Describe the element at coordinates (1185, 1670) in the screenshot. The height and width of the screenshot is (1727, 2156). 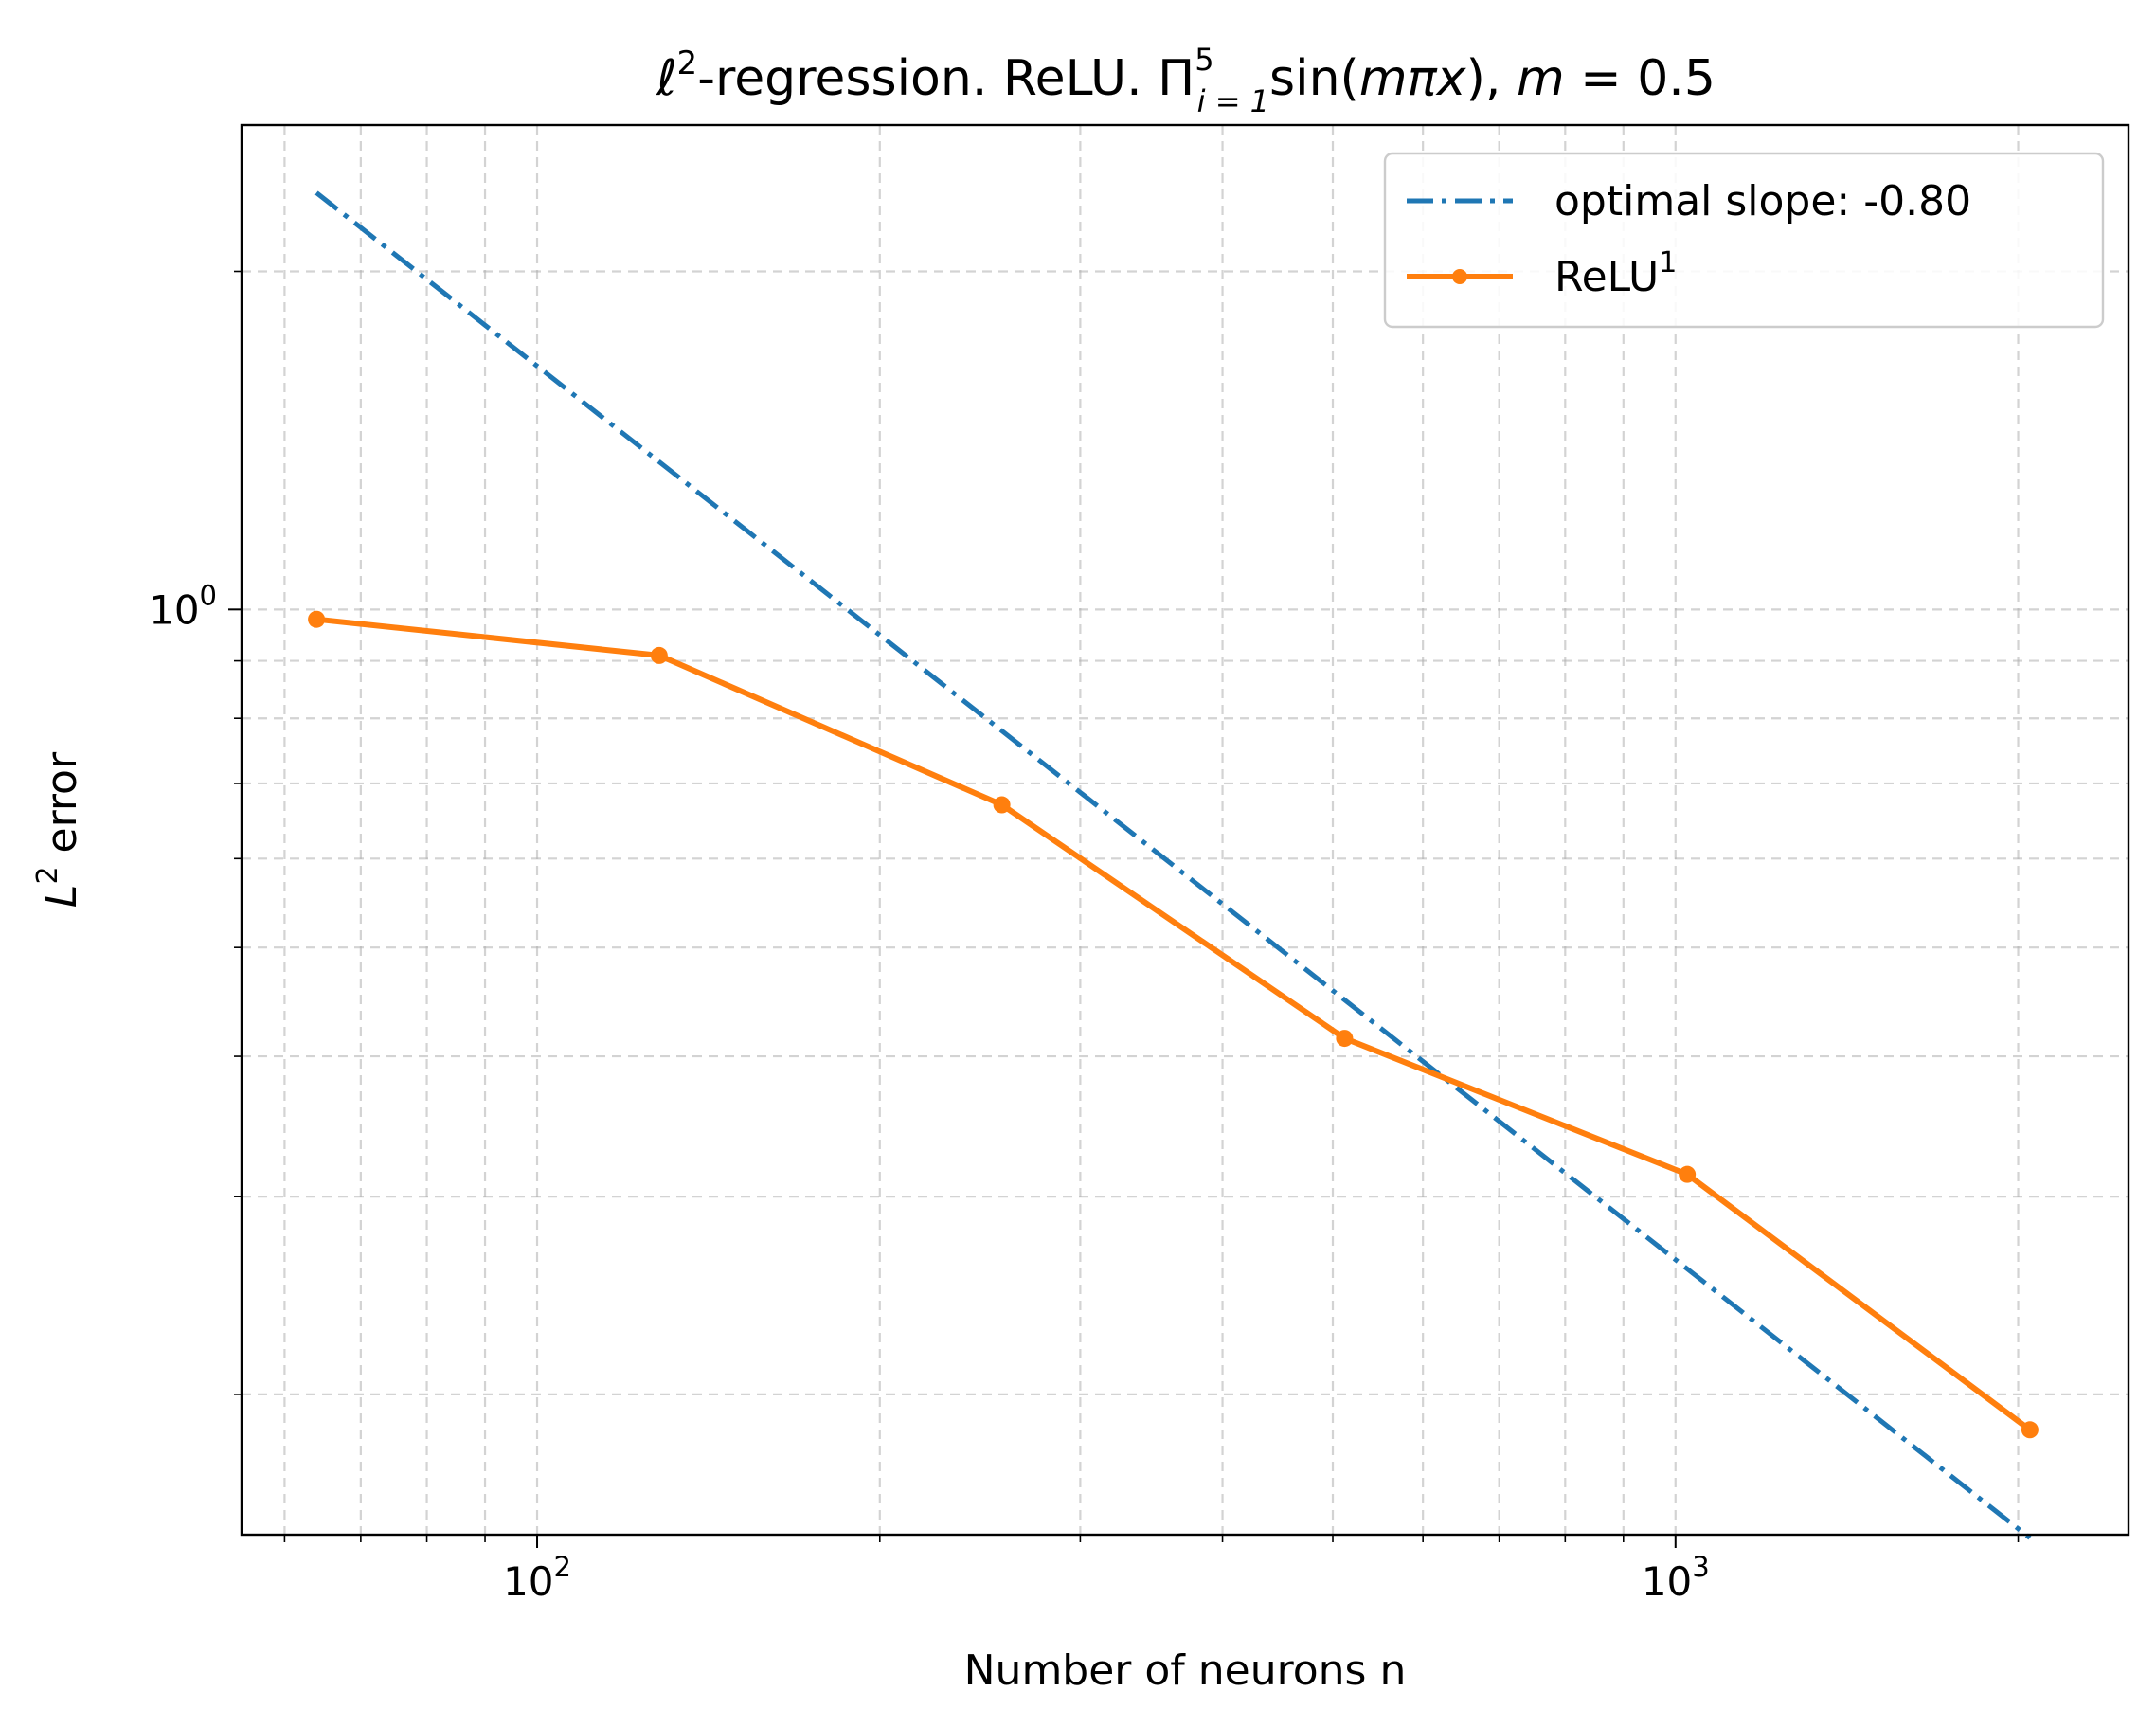
I see `x-axis-label: Number of neurons n` at that location.